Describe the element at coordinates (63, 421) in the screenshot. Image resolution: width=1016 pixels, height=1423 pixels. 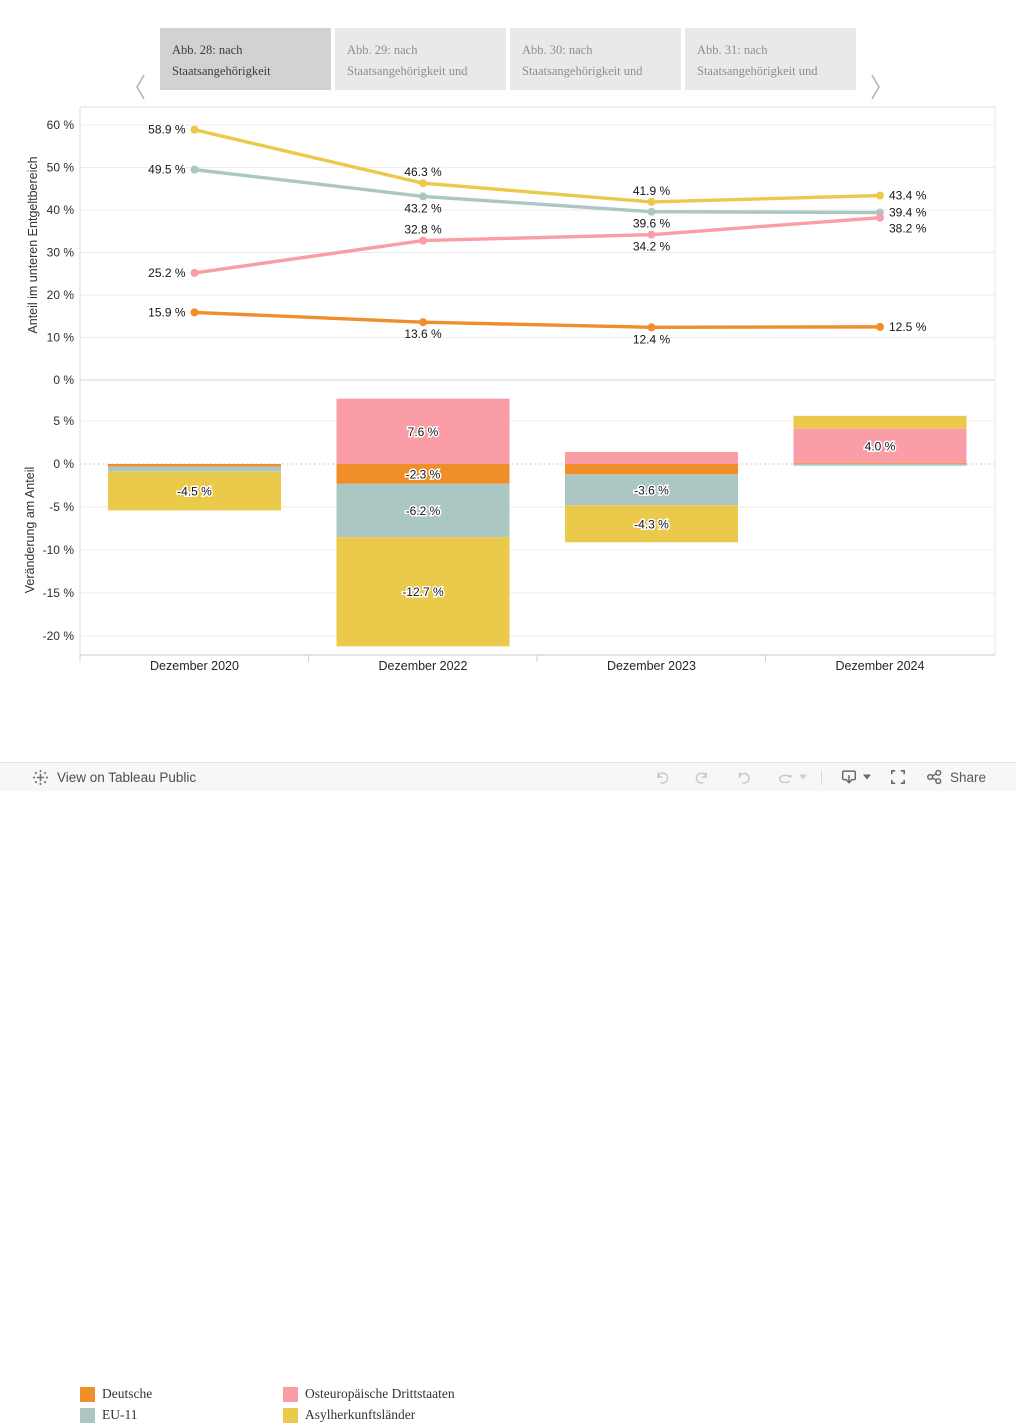
I see `y-tick-label: 5 %` at that location.